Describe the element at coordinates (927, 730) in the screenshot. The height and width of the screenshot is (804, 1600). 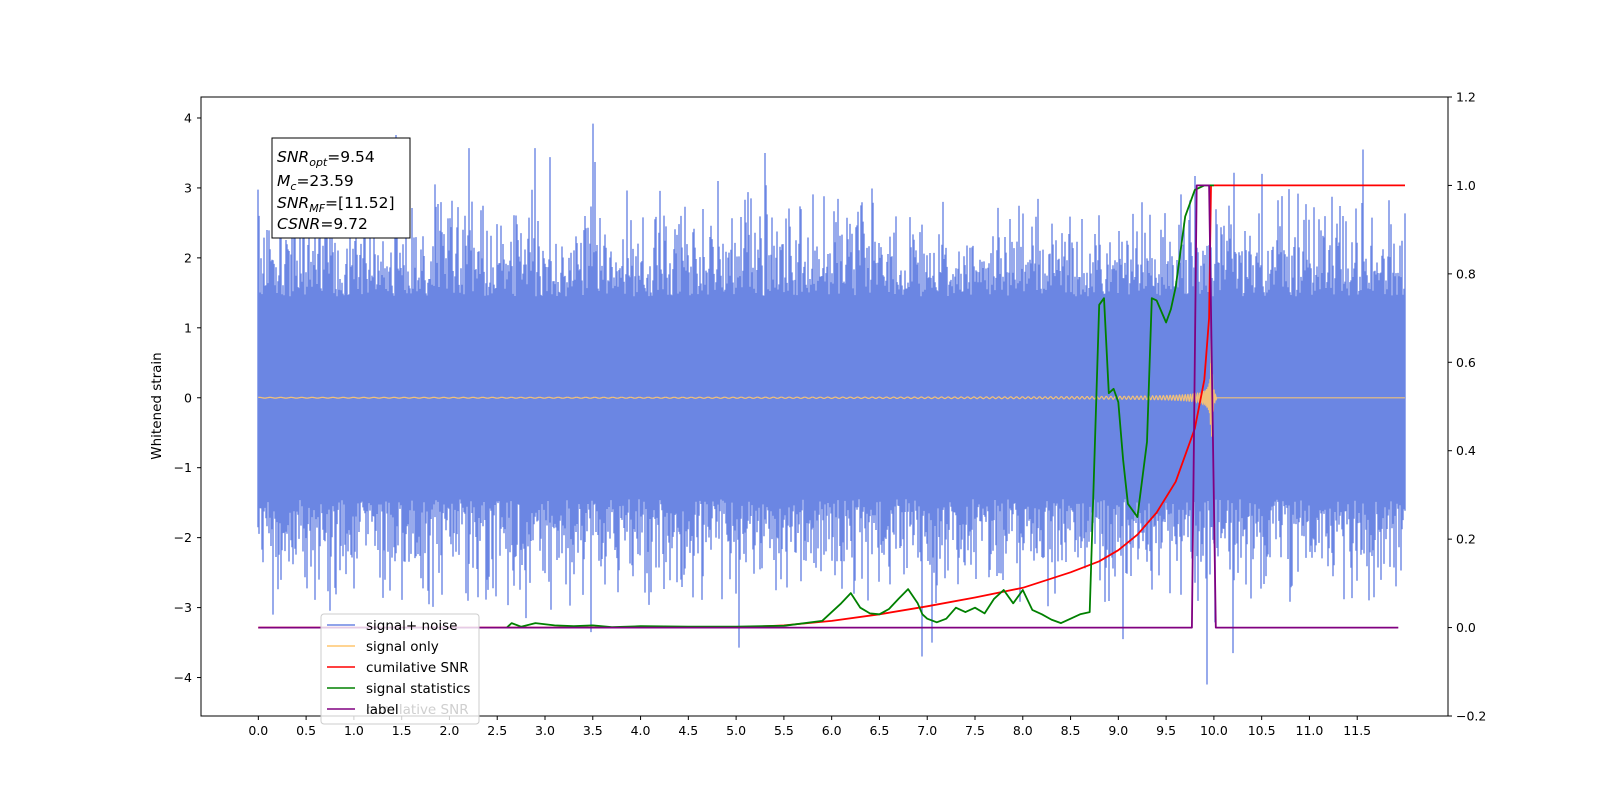
I see `x-tick-label: 7.0` at that location.